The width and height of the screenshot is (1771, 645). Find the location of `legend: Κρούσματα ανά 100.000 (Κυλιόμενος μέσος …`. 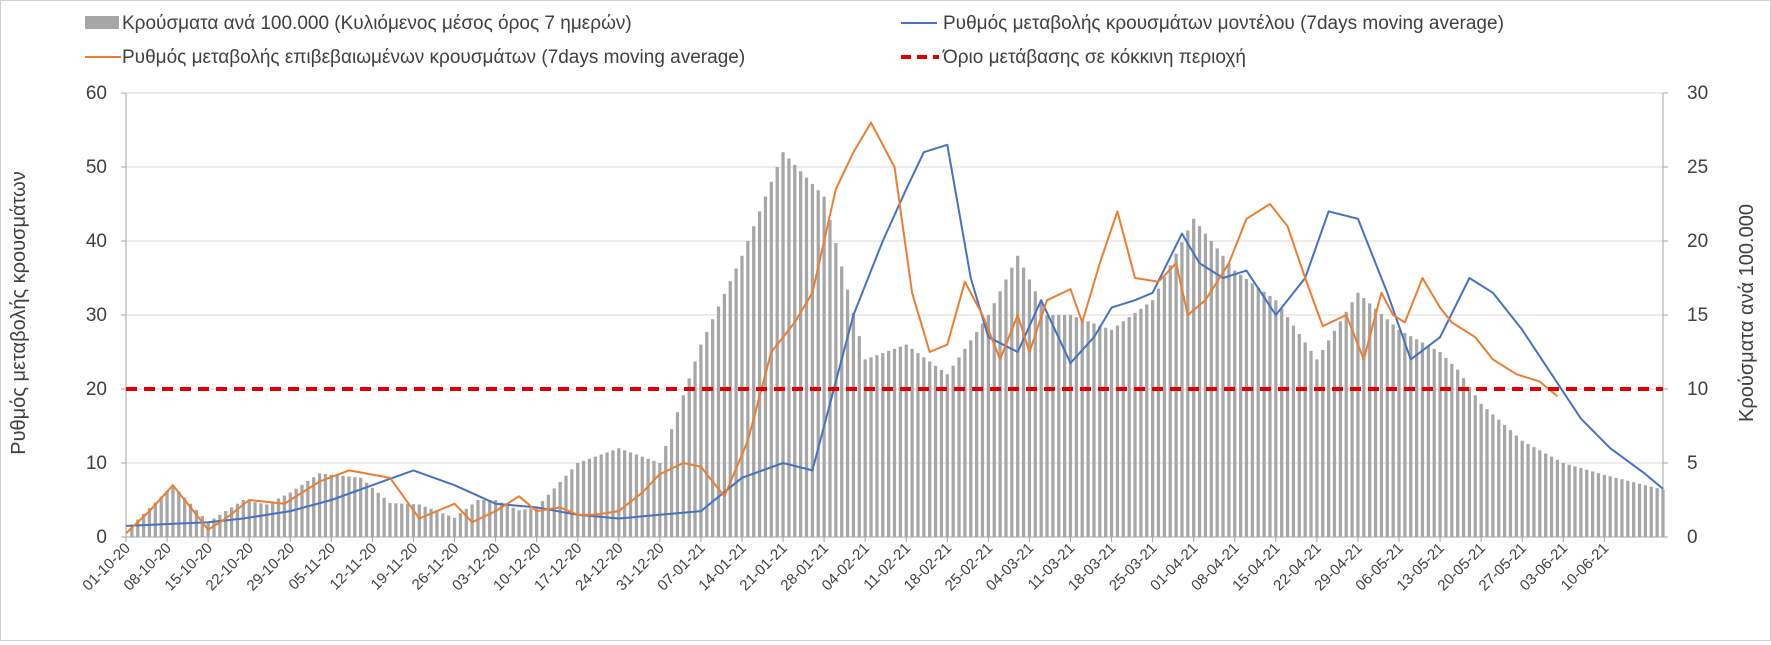

legend: Κρούσματα ανά 100.000 (Κυλιόμενος μέσος … is located at coordinates (794, 40).